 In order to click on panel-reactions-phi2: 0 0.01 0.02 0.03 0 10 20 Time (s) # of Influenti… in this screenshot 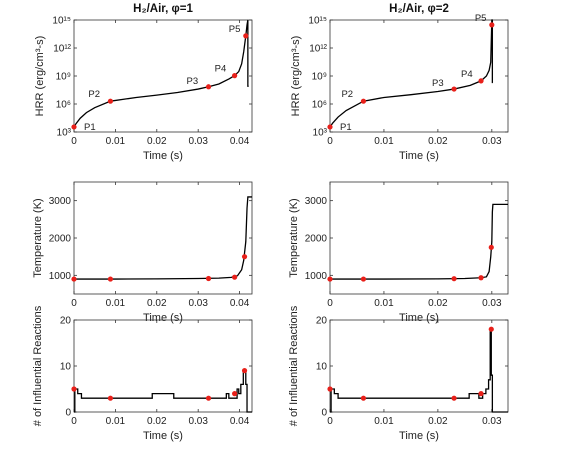, I will do `click(398, 373)`.